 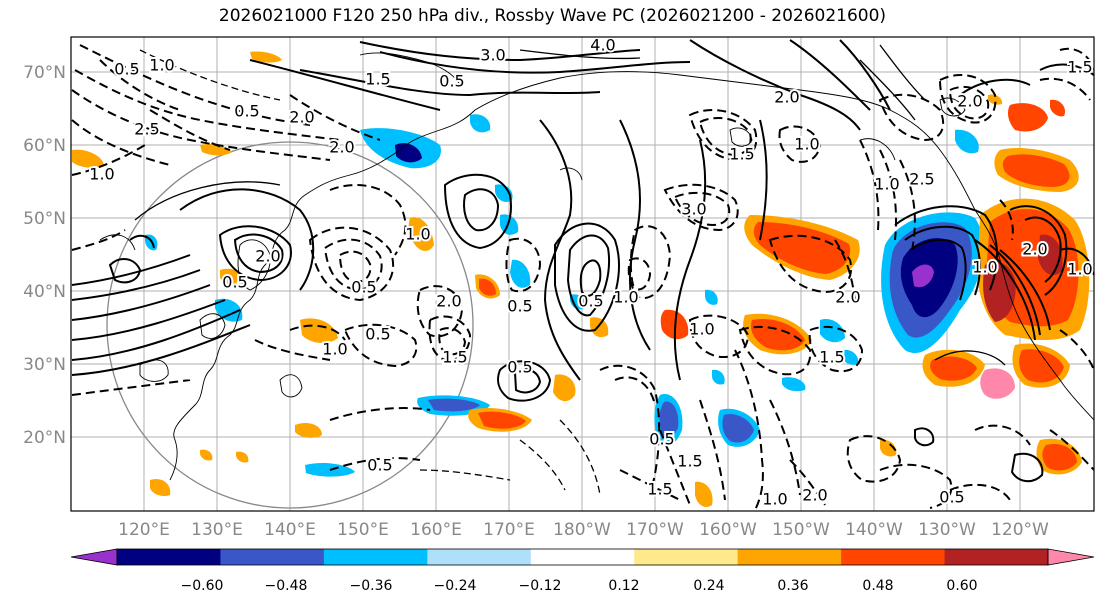 What do you see at coordinates (44, 365) in the screenshot?
I see `lat-label: 30°N` at bounding box center [44, 365].